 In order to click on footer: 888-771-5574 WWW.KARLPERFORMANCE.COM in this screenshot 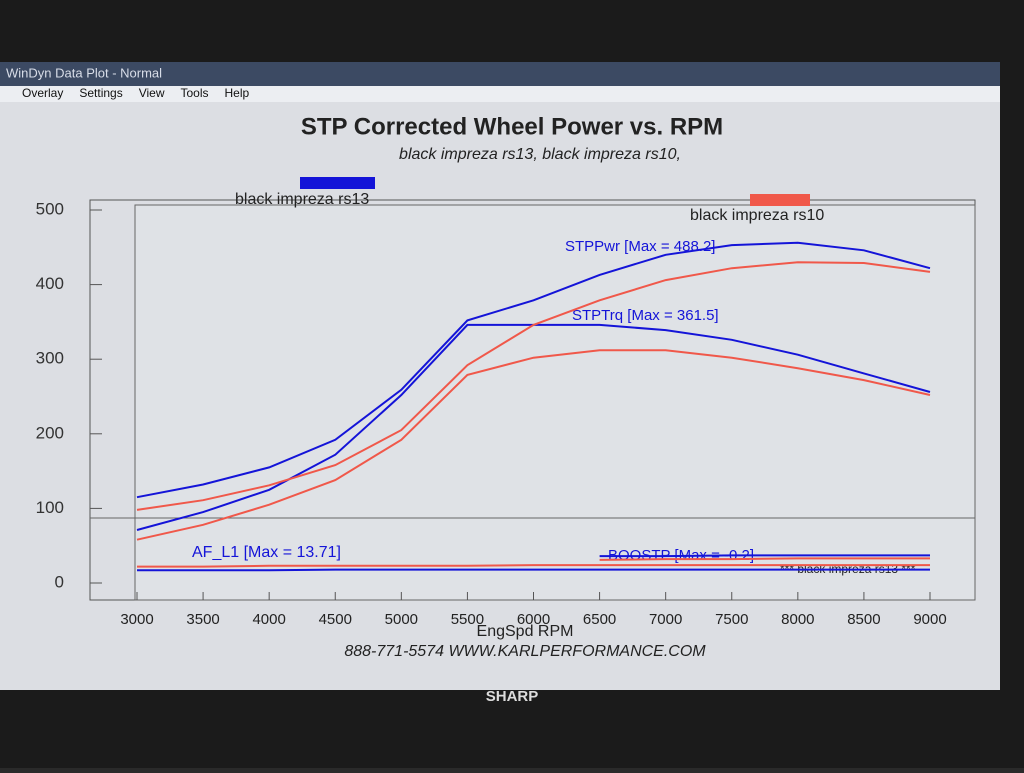, I will do `click(525, 651)`.